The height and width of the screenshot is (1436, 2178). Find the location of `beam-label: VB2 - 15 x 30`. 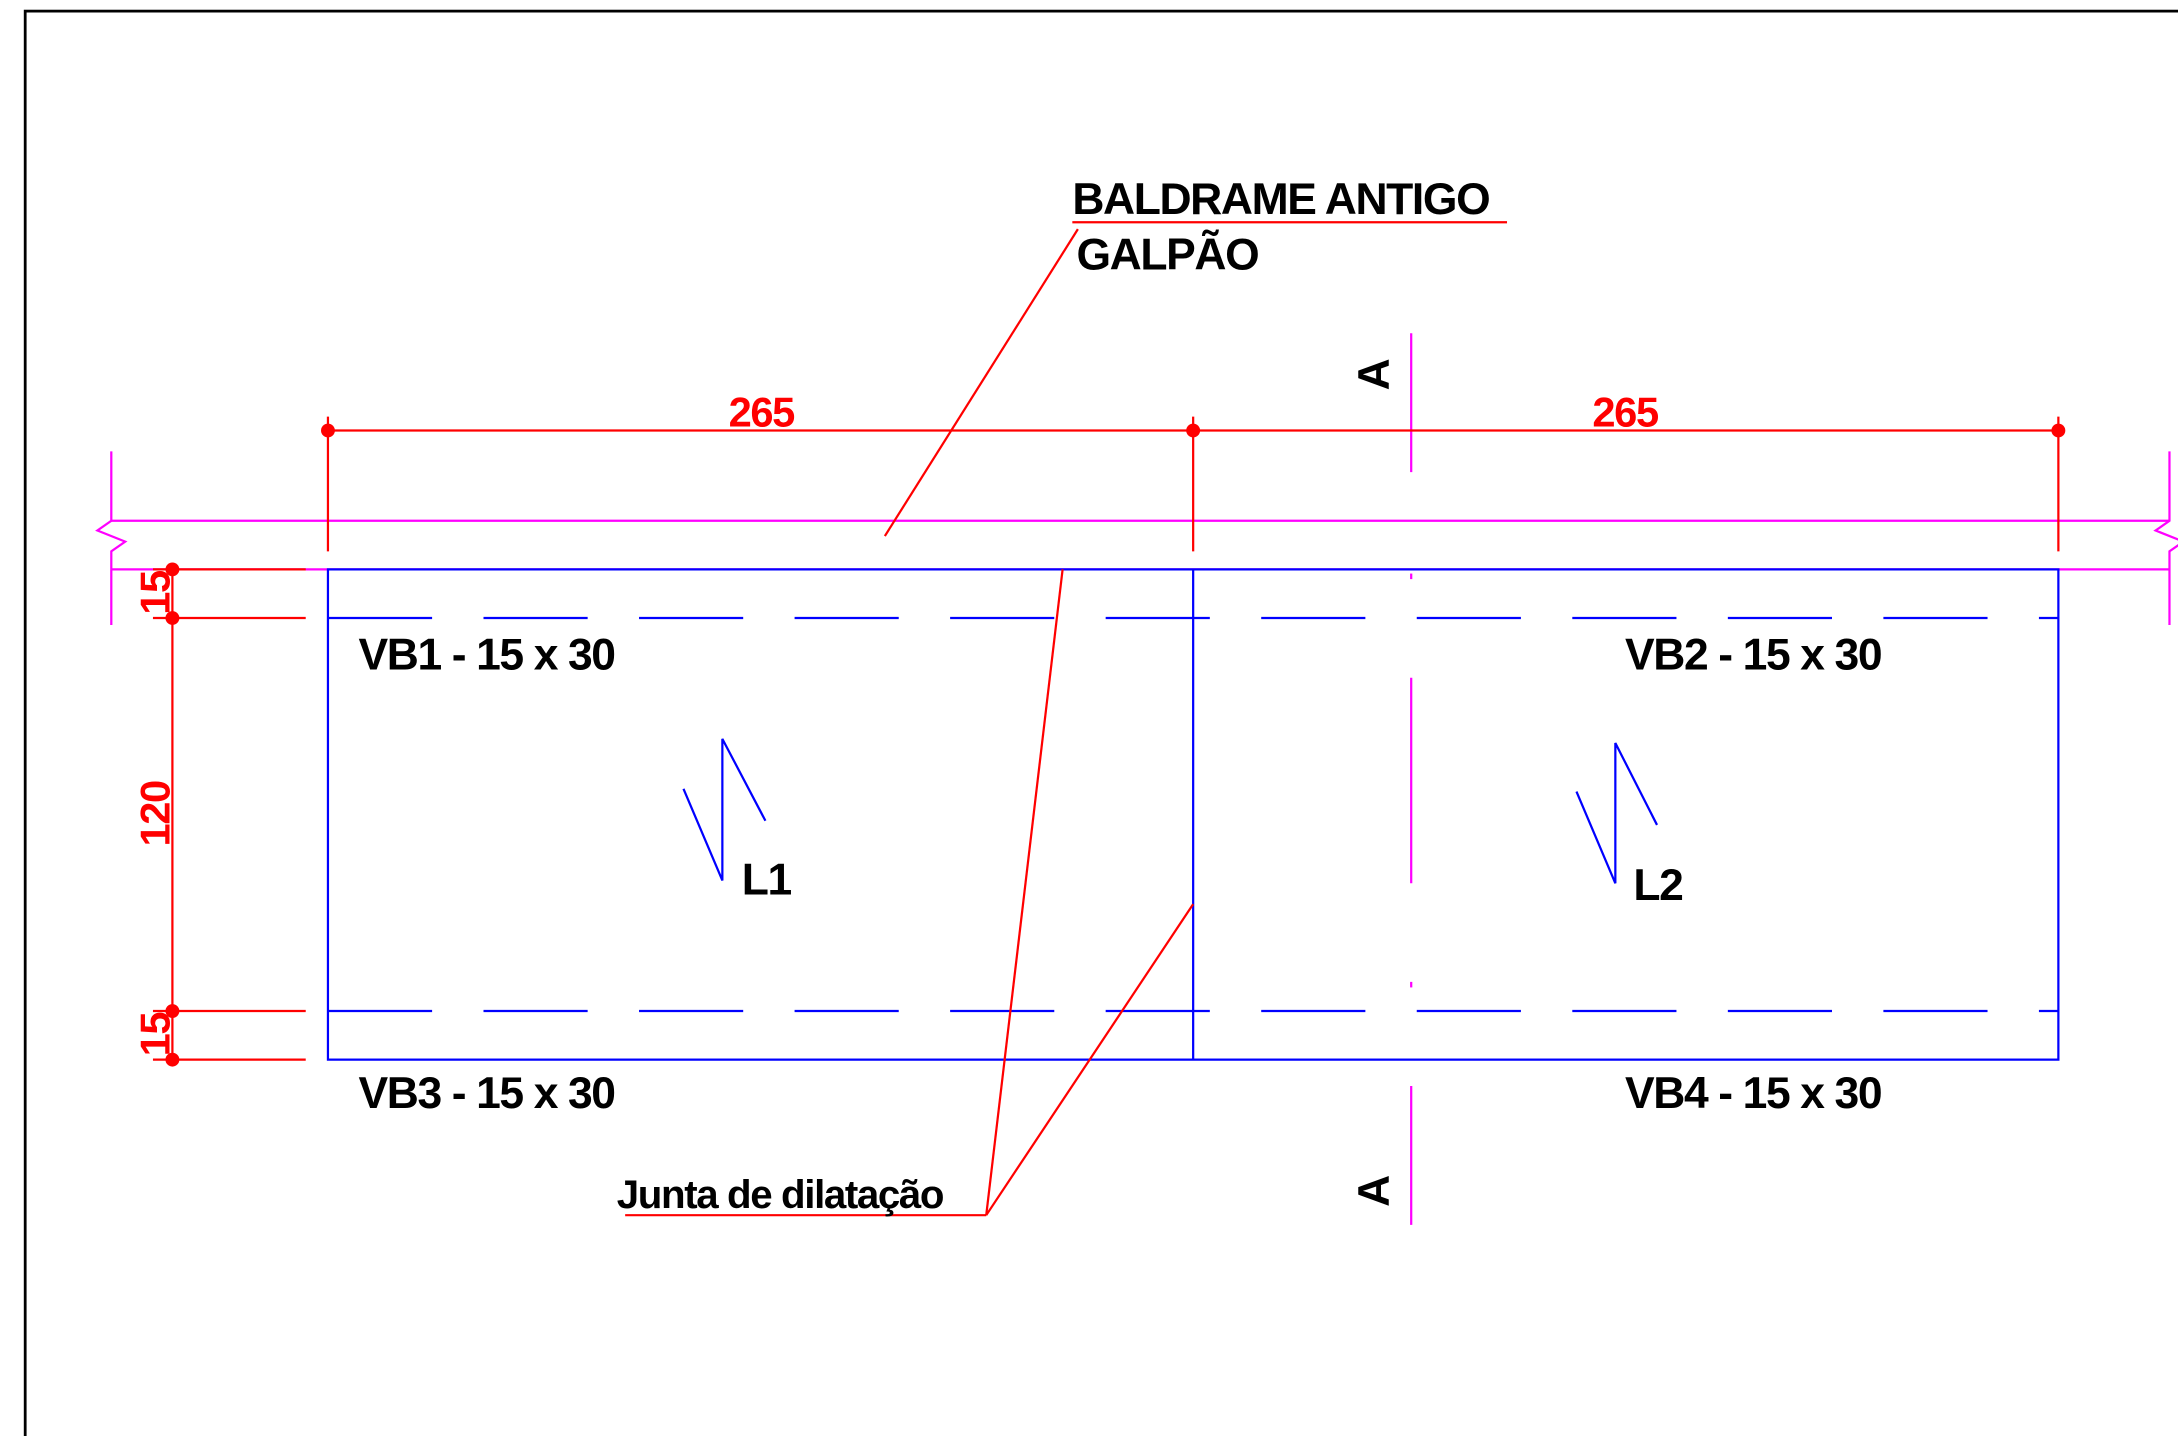

beam-label: VB2 - 15 x 30 is located at coordinates (1753, 654).